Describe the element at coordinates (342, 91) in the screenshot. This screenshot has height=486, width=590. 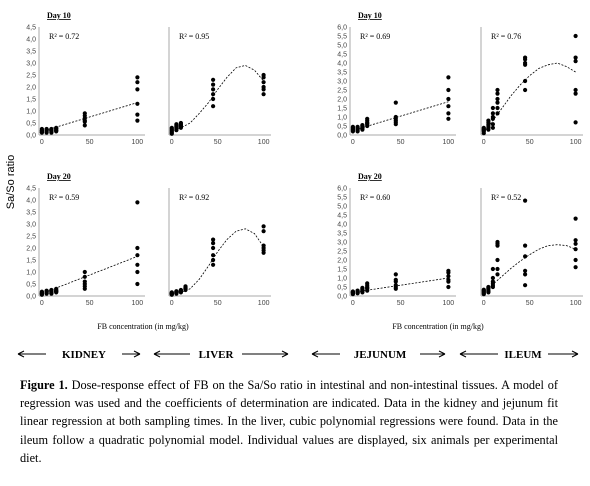
I see `y-tick-label: 2,5` at that location.